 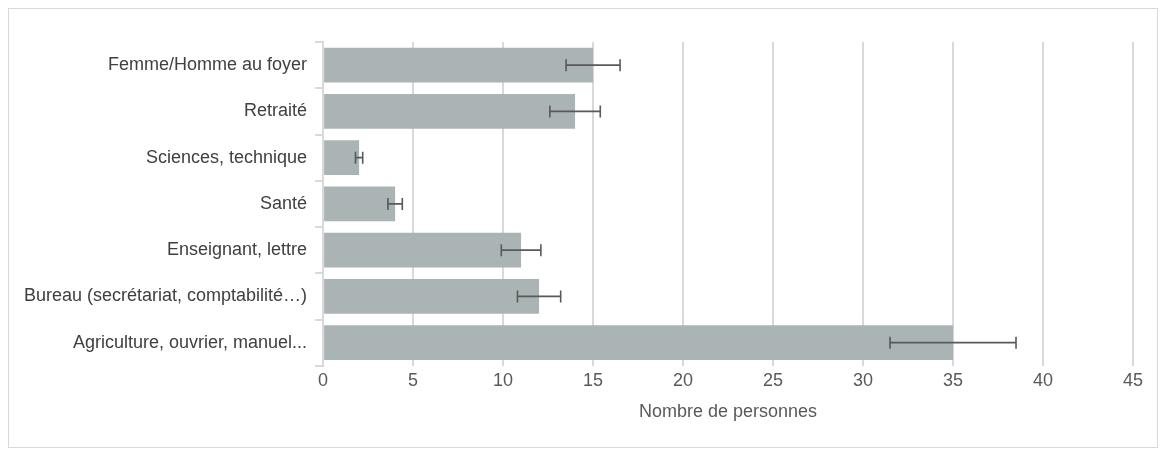 What do you see at coordinates (593, 379) in the screenshot?
I see `x-tick-label: 15` at bounding box center [593, 379].